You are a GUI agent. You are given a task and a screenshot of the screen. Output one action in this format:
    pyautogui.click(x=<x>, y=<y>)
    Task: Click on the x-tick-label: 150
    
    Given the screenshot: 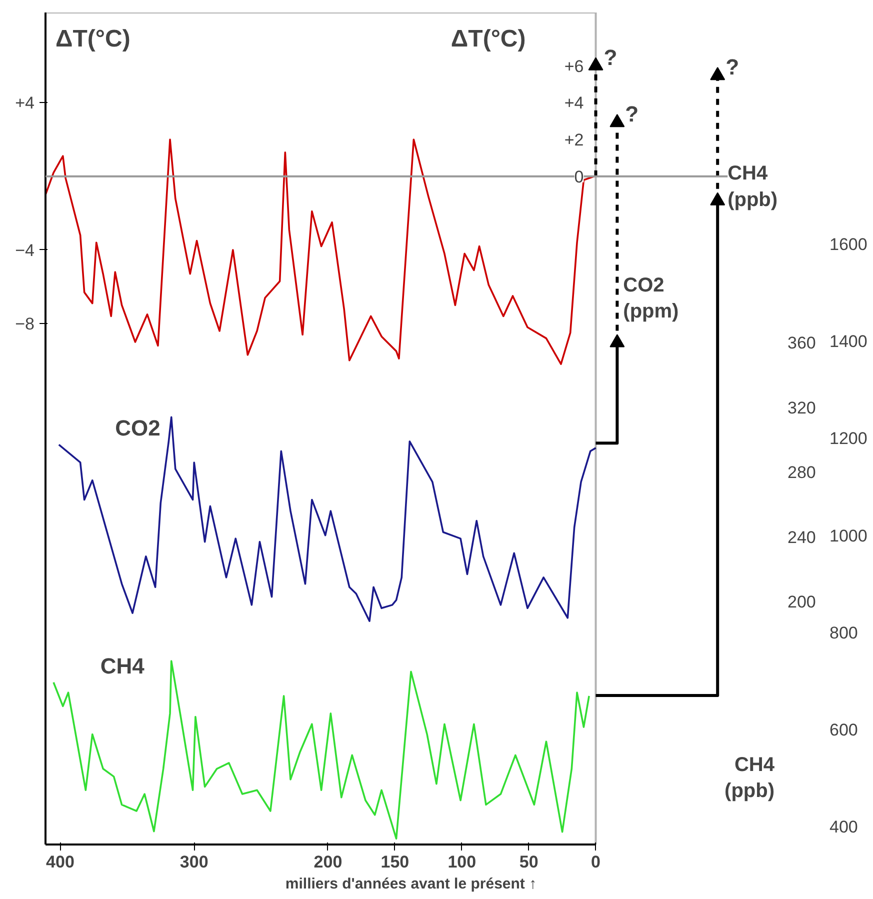 What is the action you would take?
    pyautogui.click(x=395, y=862)
    